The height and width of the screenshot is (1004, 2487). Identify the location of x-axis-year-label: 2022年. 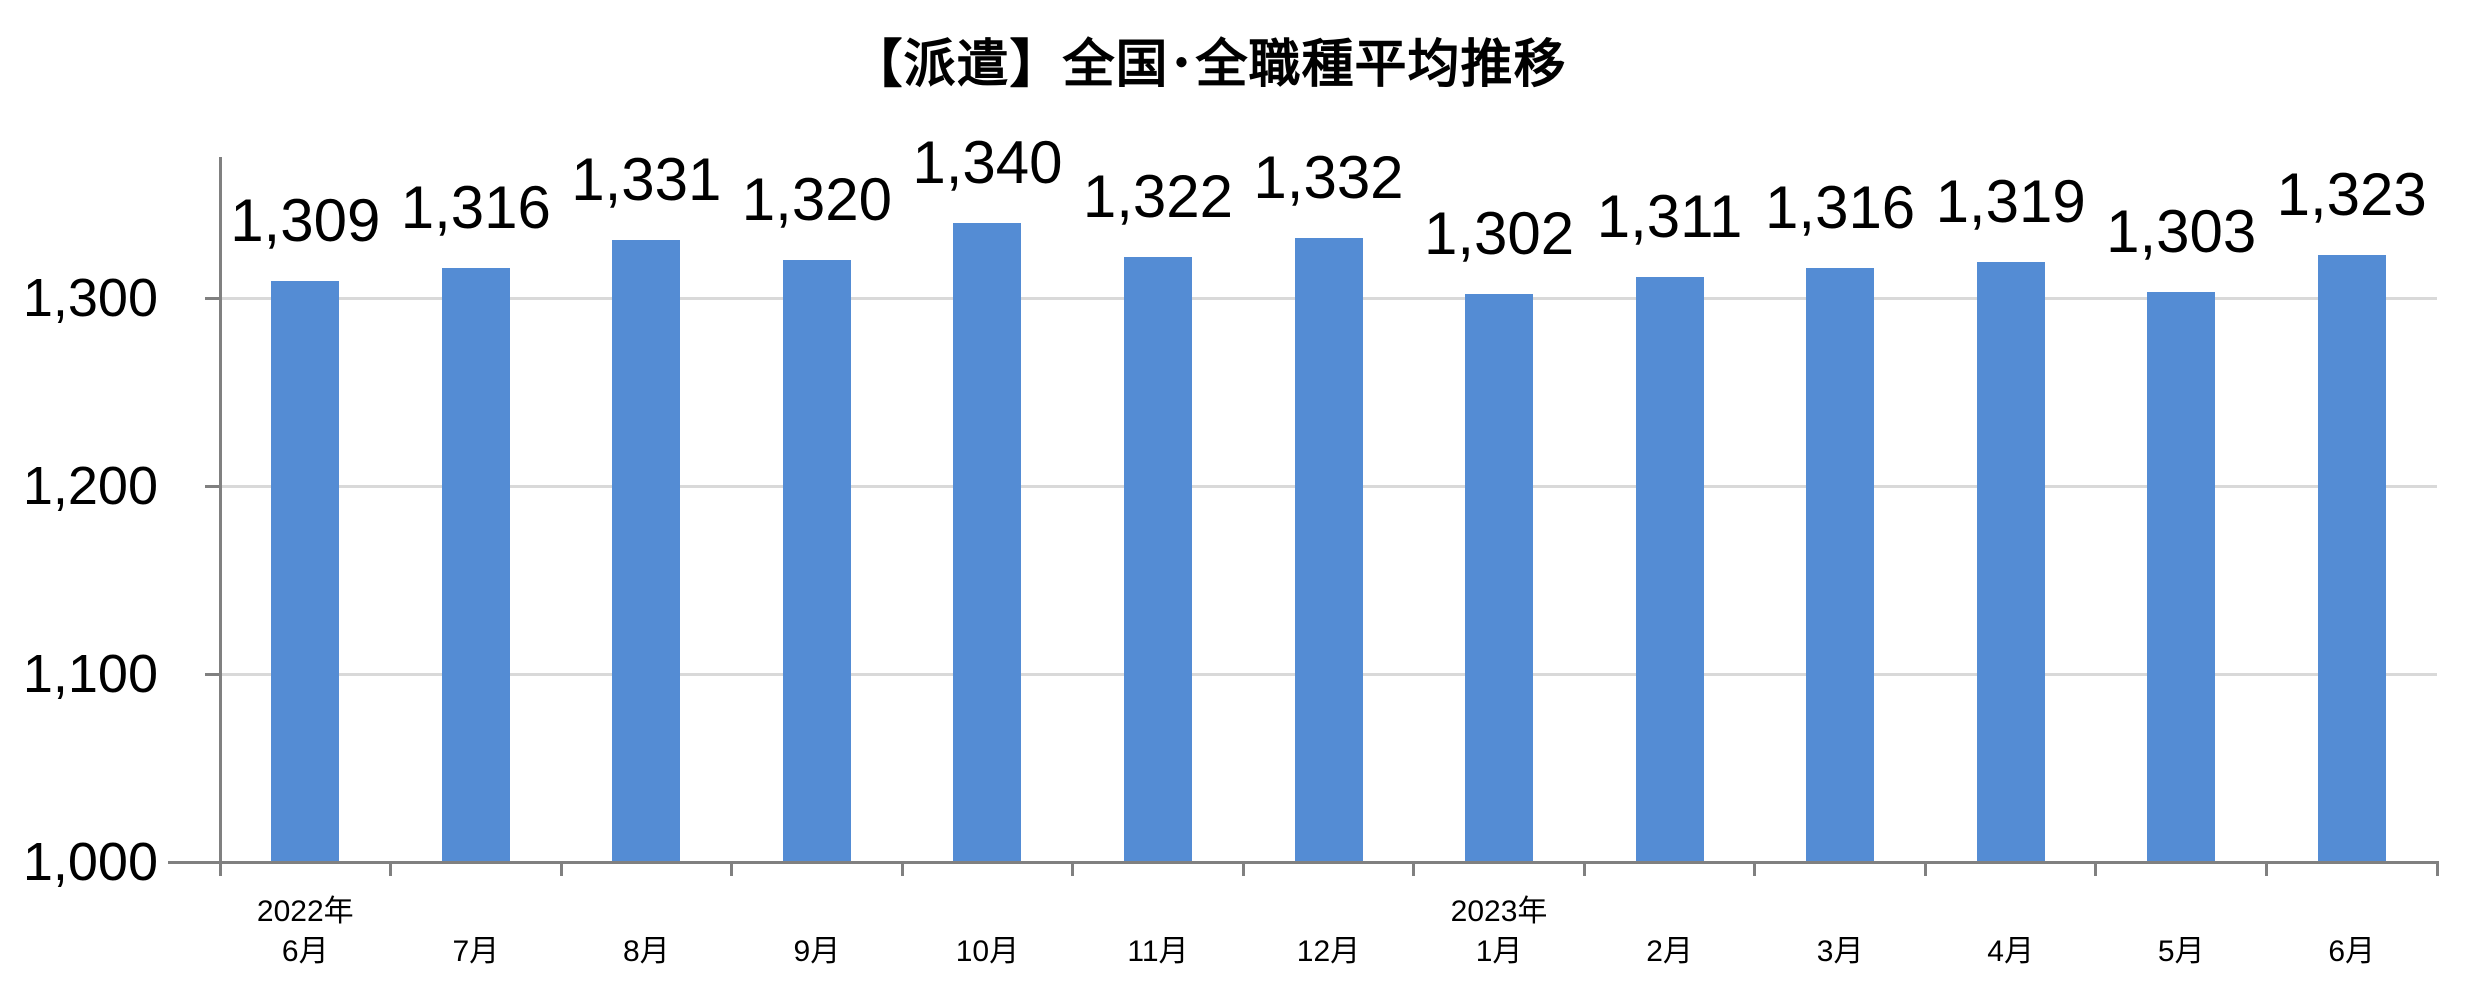
(305, 911).